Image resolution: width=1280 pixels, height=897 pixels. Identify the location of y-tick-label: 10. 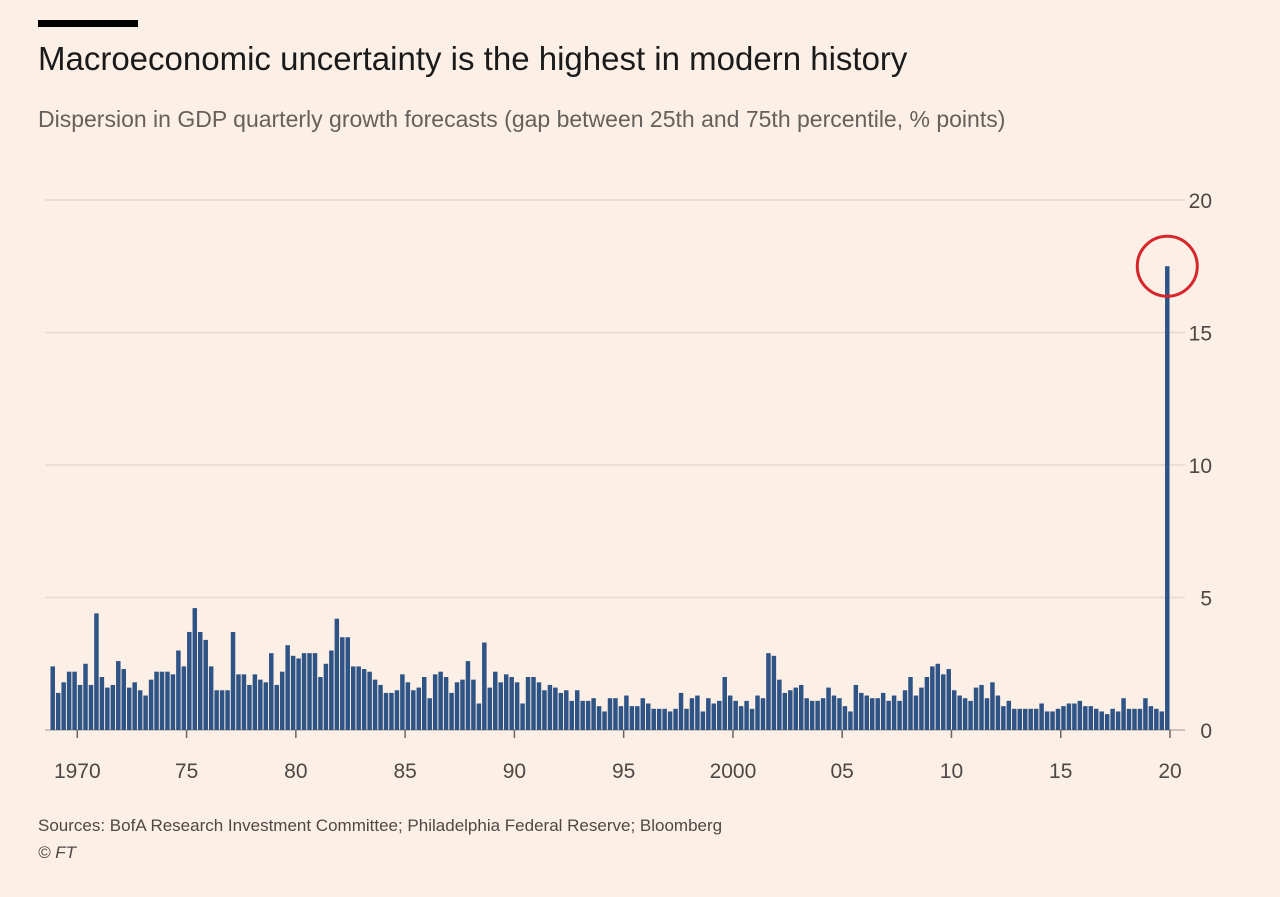
(1200, 466).